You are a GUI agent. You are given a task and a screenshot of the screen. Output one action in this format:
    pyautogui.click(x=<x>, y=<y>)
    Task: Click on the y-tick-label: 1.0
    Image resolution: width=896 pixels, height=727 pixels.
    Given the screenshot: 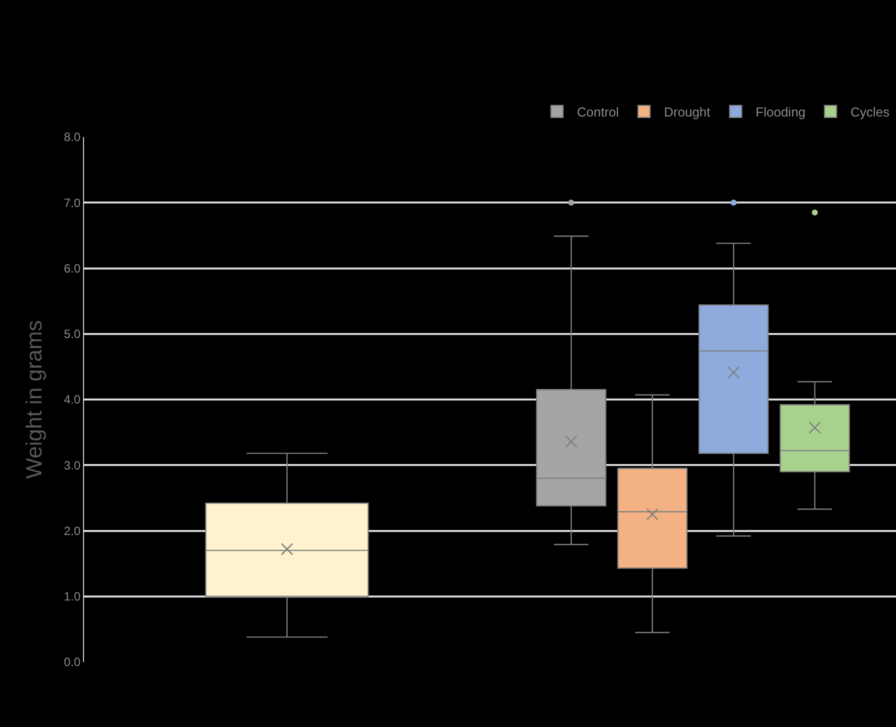 What is the action you would take?
    pyautogui.click(x=72, y=597)
    